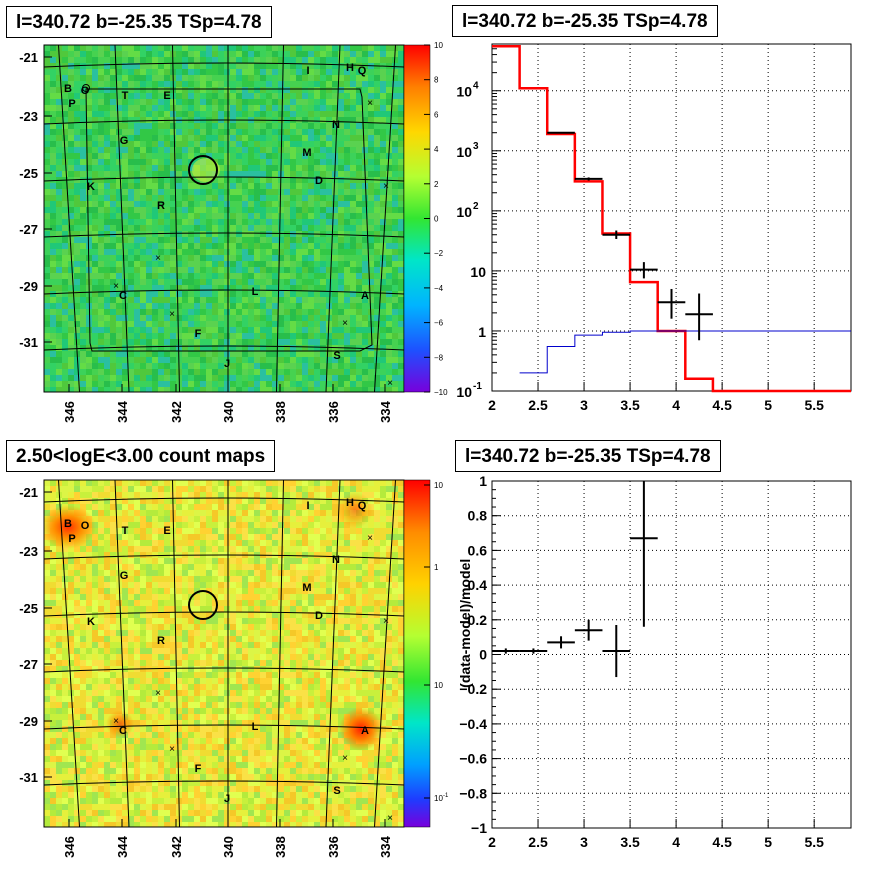 The image size is (896, 877). Describe the element at coordinates (319, 181) in the screenshot. I see `source-label-d: D` at that location.